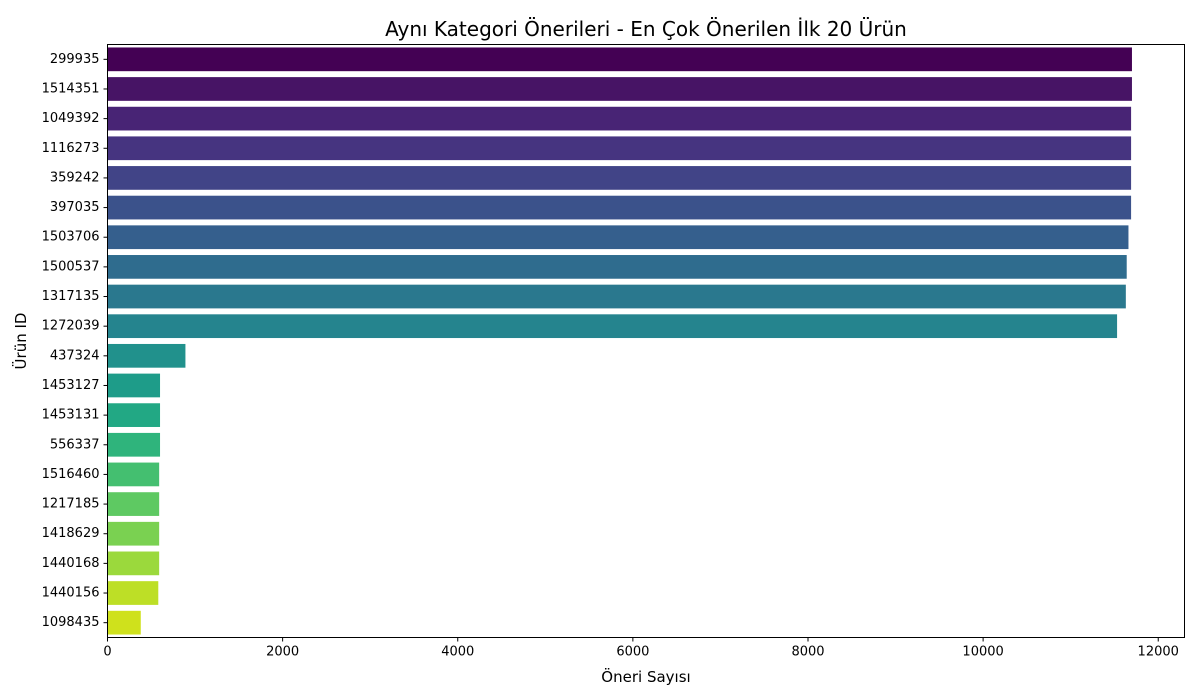 The height and width of the screenshot is (700, 1200). Describe the element at coordinates (457, 652) in the screenshot. I see `x-tick-label: 4000` at that location.